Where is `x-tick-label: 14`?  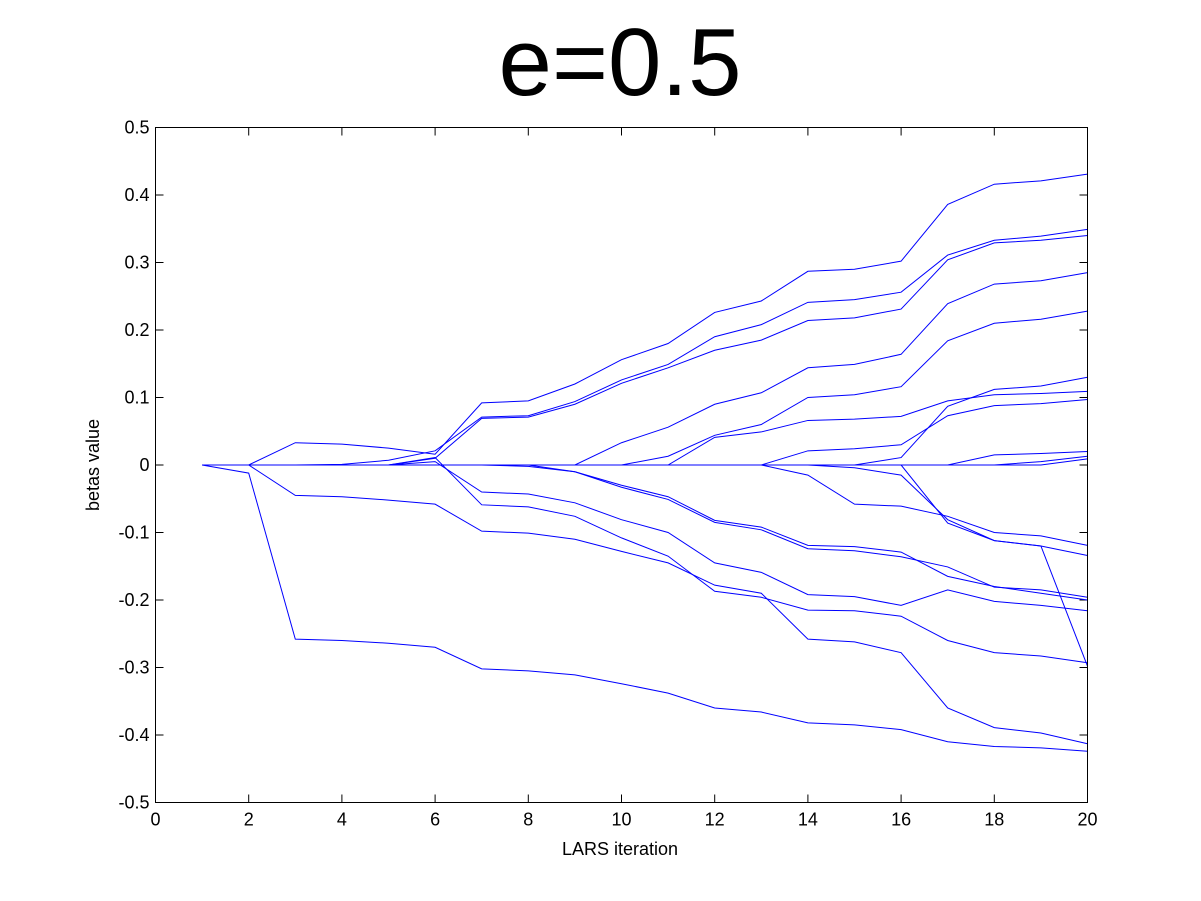 x-tick-label: 14 is located at coordinates (808, 820).